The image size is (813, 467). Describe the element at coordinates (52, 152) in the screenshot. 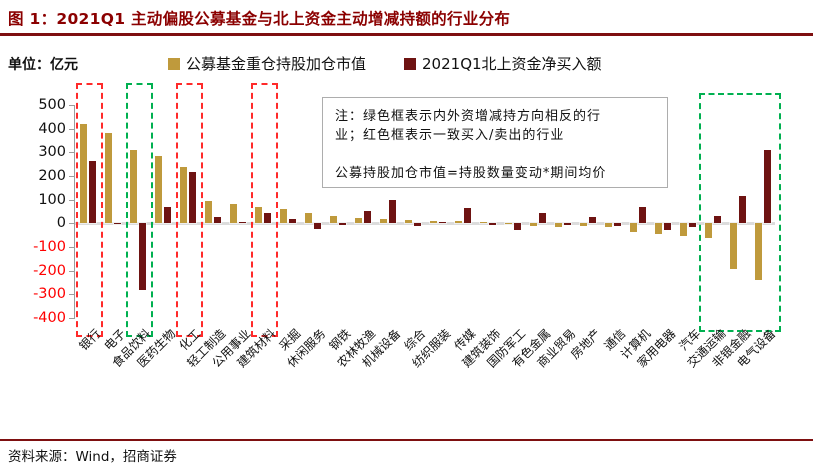

I see `y-tick-label: 300` at that location.